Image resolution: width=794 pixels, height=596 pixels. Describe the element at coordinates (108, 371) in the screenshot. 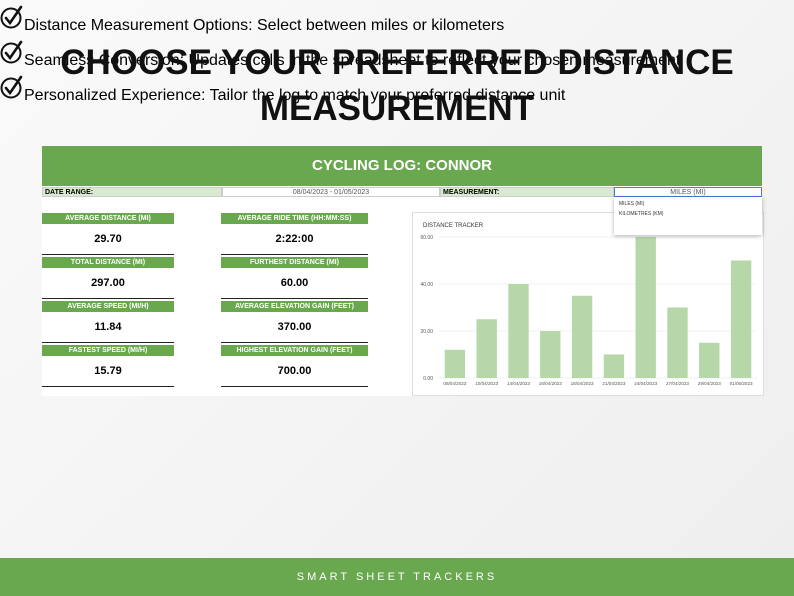

I see `stat-value: 15.79` at that location.